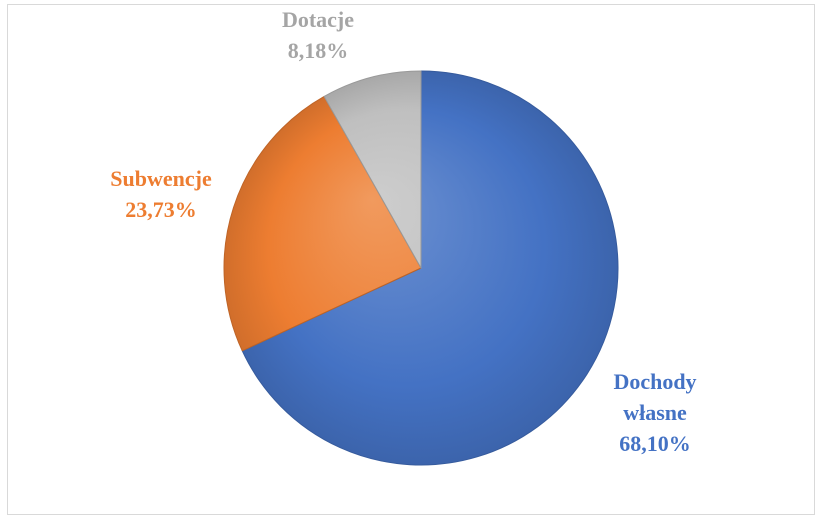 This screenshot has width=819, height=519. I want to click on data-label-dochody-wlasne: Dochody własne 68,10%, so click(654, 412).